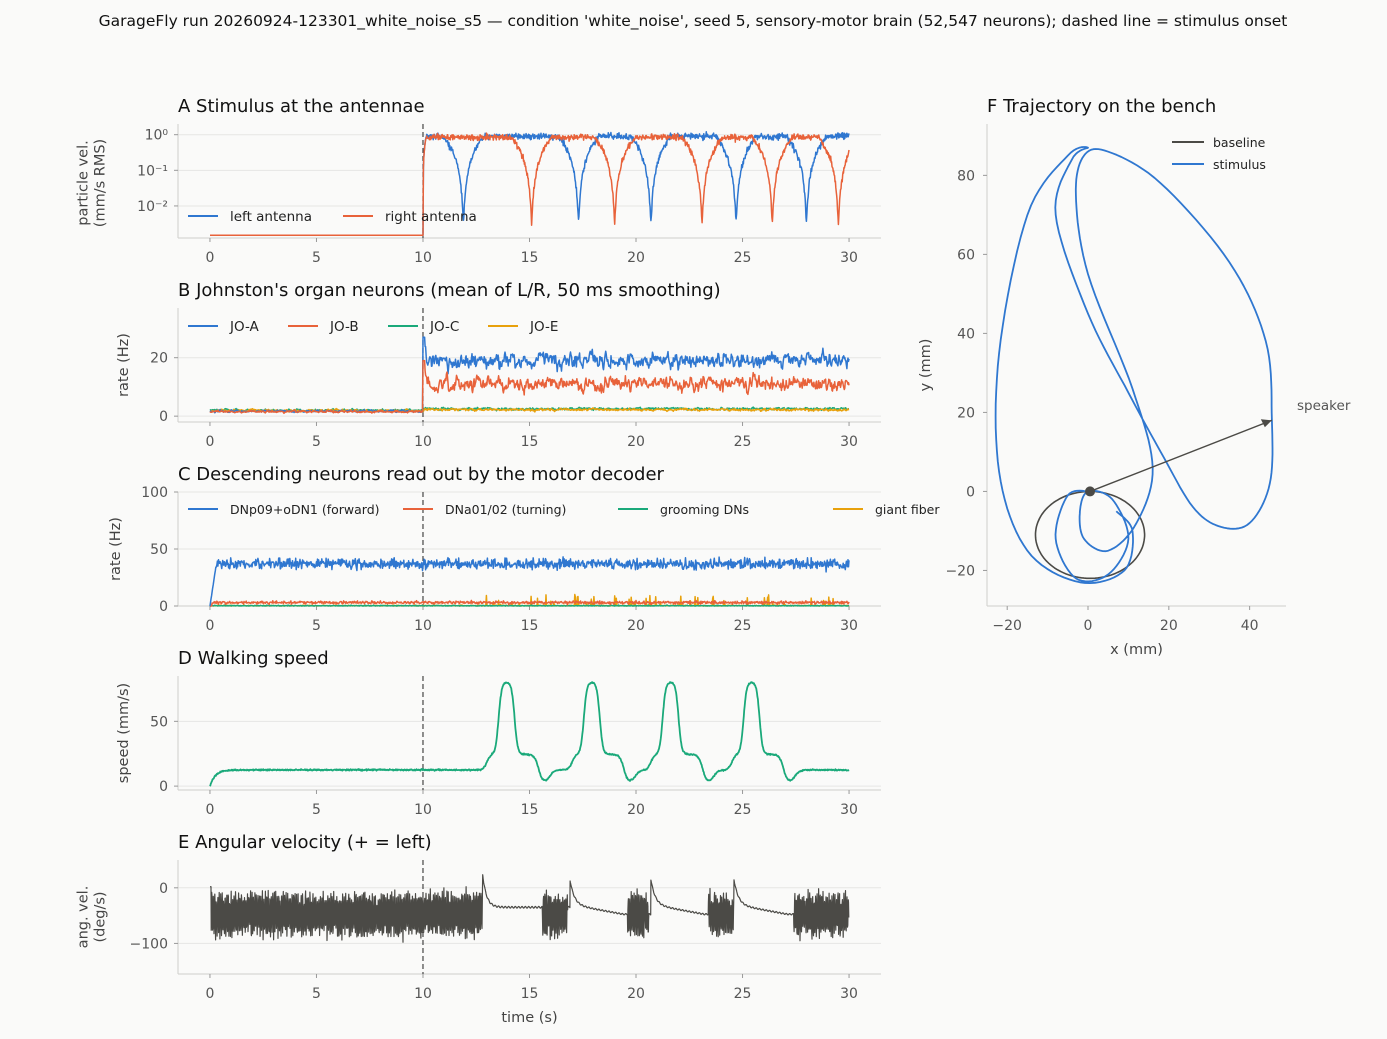 This screenshot has height=1039, width=1387. What do you see at coordinates (1181, 456) in the screenshot?
I see `speaker-arrow` at bounding box center [1181, 456].